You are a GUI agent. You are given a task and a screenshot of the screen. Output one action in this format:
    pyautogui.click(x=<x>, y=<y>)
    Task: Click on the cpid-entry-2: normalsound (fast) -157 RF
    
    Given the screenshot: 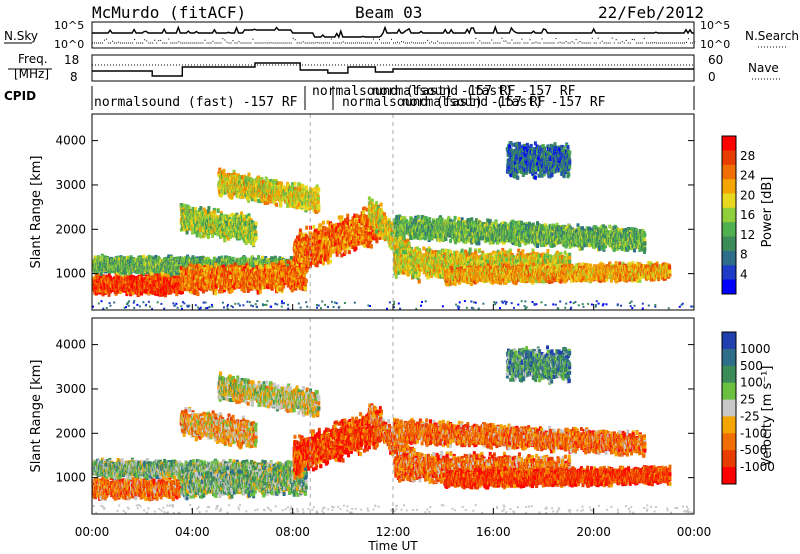 What is the action you would take?
    pyautogui.click(x=414, y=91)
    